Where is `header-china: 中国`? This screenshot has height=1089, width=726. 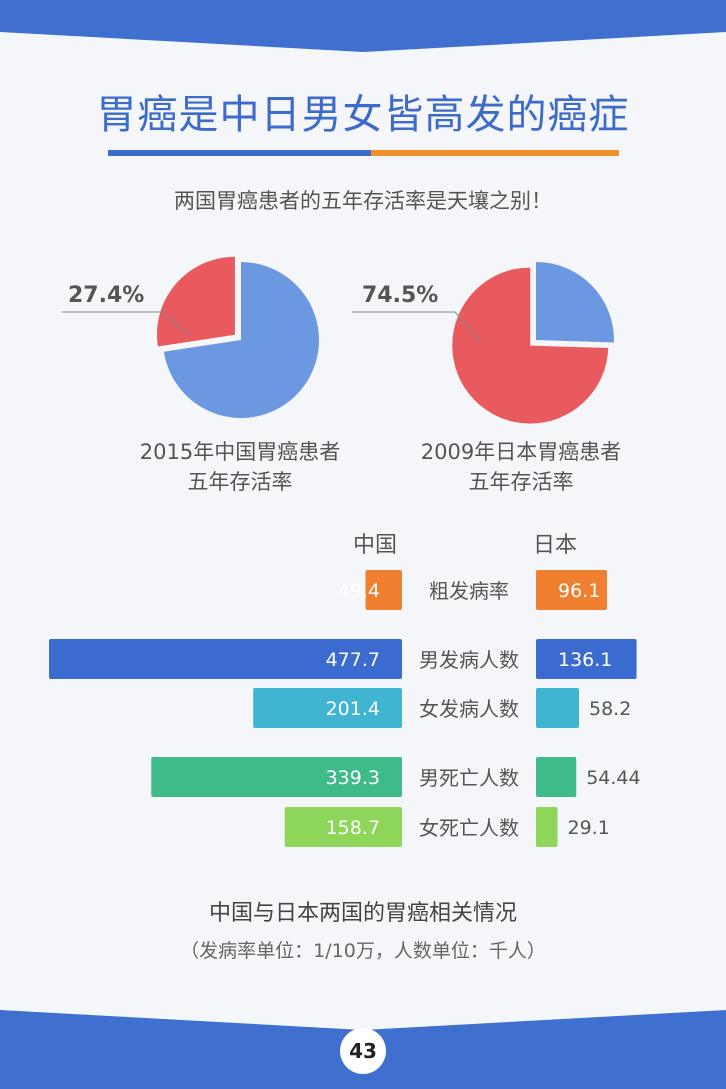 header-china: 中国 is located at coordinates (375, 545).